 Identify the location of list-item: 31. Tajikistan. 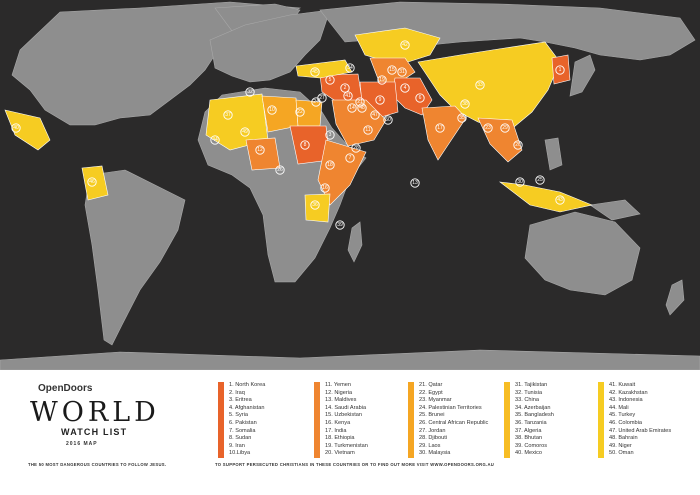
(531, 385).